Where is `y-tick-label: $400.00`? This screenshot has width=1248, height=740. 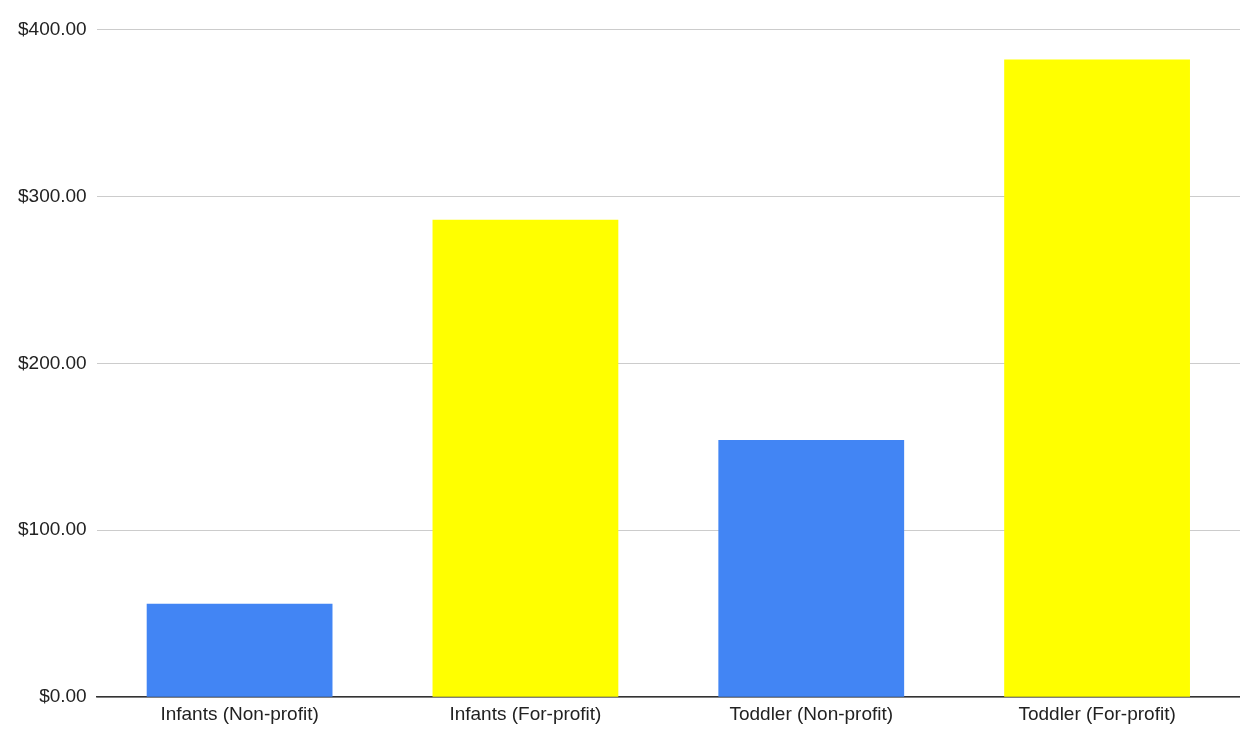
y-tick-label: $400.00 is located at coordinates (52, 28).